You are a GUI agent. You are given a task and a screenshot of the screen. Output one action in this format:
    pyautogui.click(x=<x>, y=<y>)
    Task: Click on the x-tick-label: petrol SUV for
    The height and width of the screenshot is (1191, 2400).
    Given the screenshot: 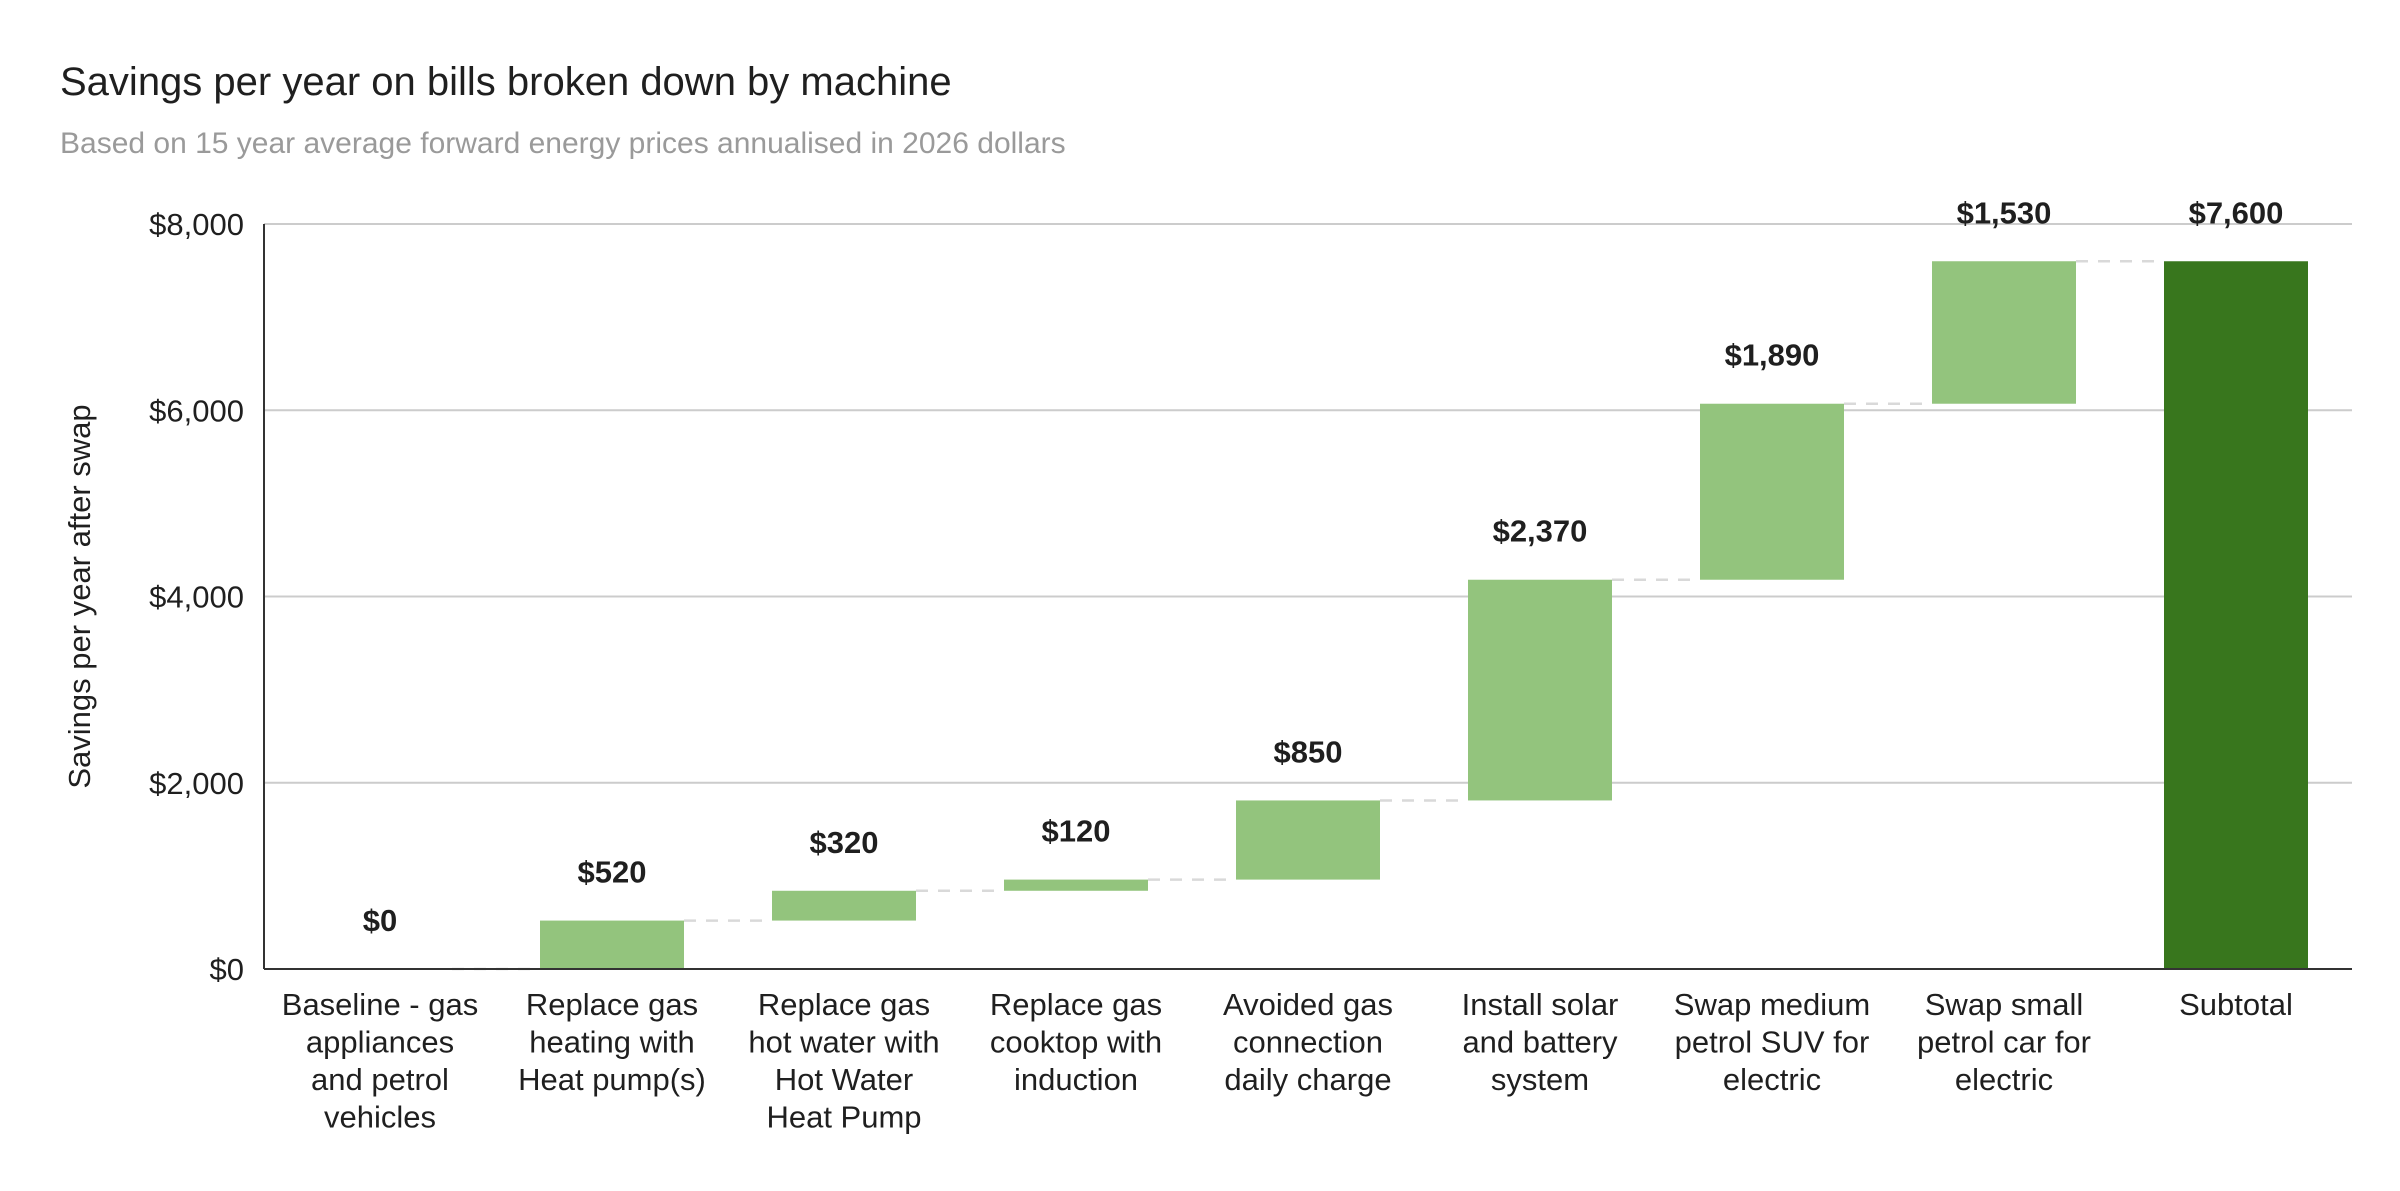 What is the action you would take?
    pyautogui.click(x=1772, y=1042)
    